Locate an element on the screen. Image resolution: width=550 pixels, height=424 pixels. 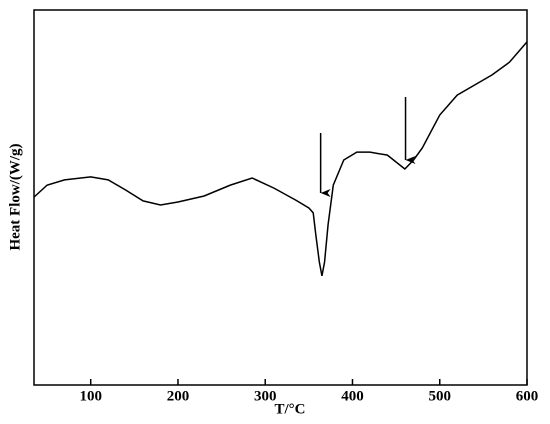
x-tick-label: 400 is located at coordinates (352, 396).